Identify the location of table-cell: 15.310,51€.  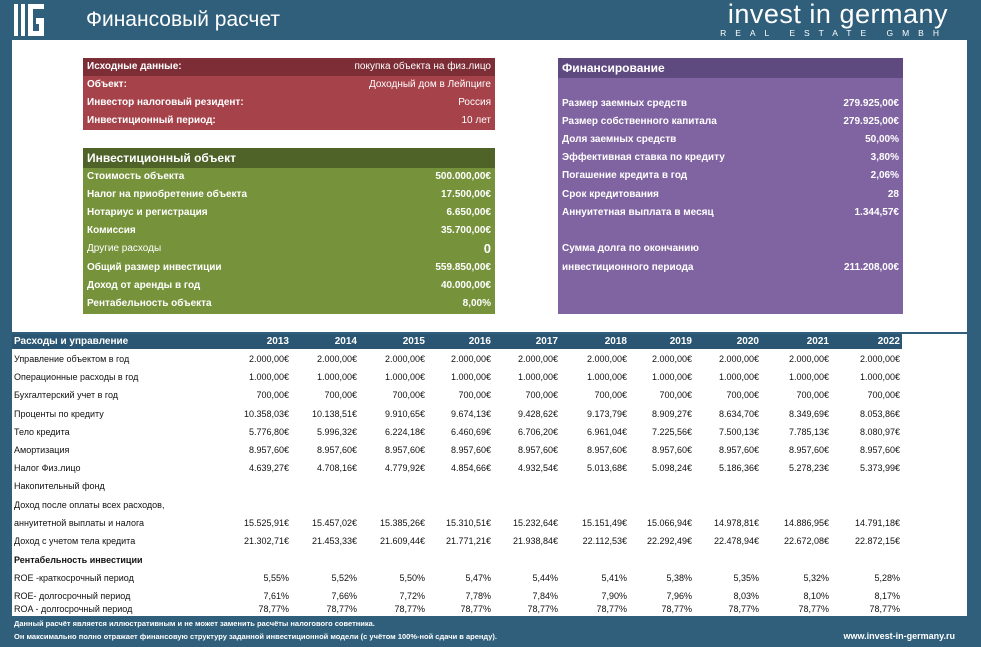
(468, 523).